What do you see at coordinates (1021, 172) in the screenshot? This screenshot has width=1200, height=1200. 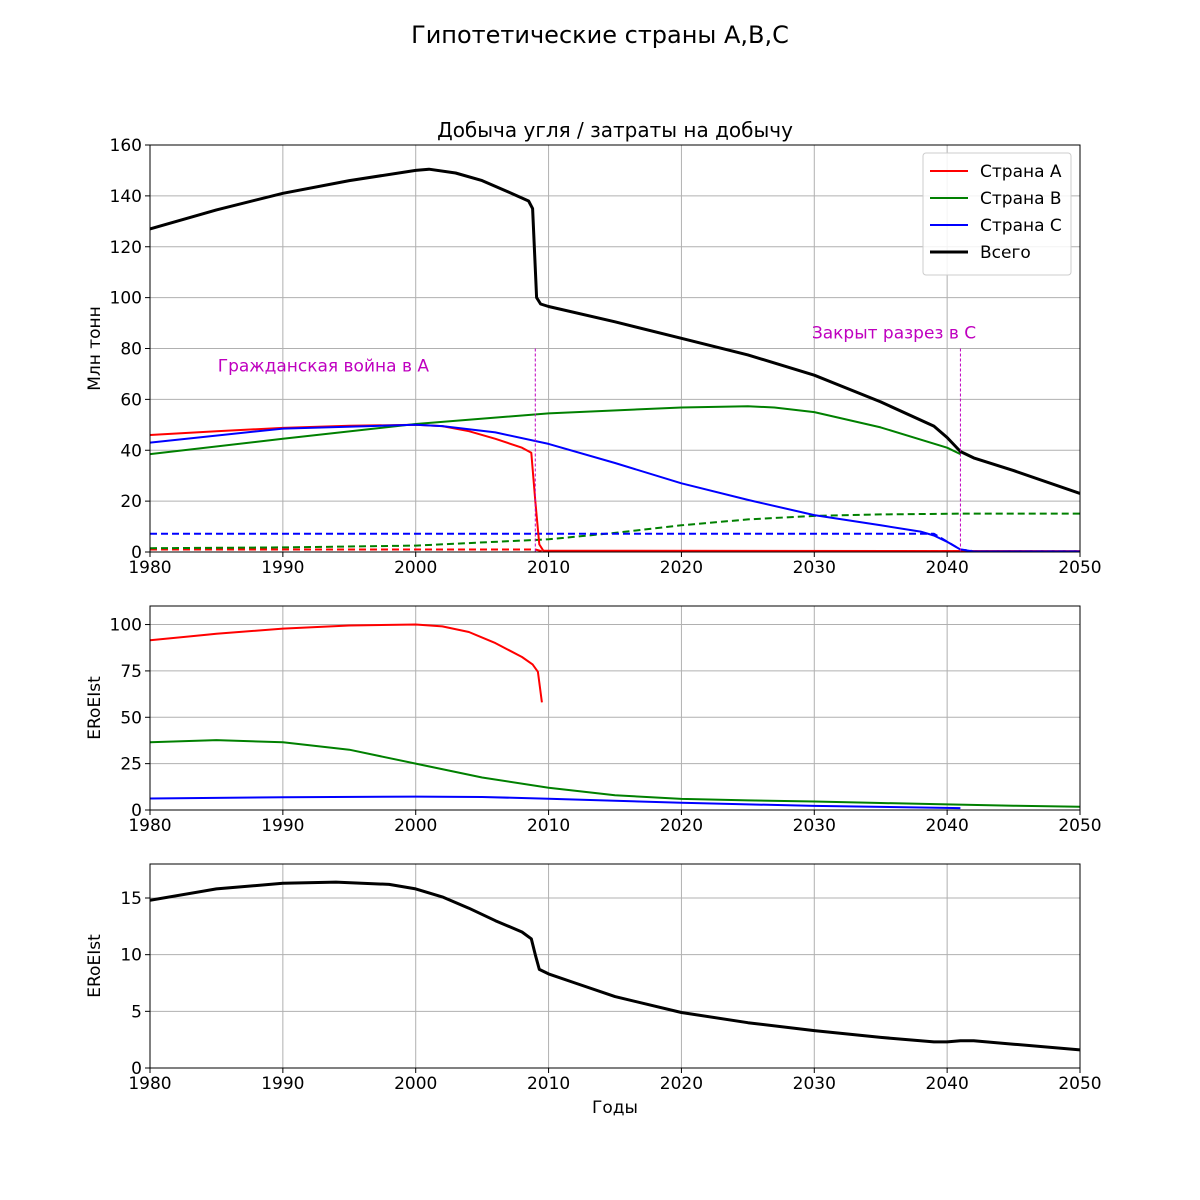 I see `legend-label-A: Страна A` at bounding box center [1021, 172].